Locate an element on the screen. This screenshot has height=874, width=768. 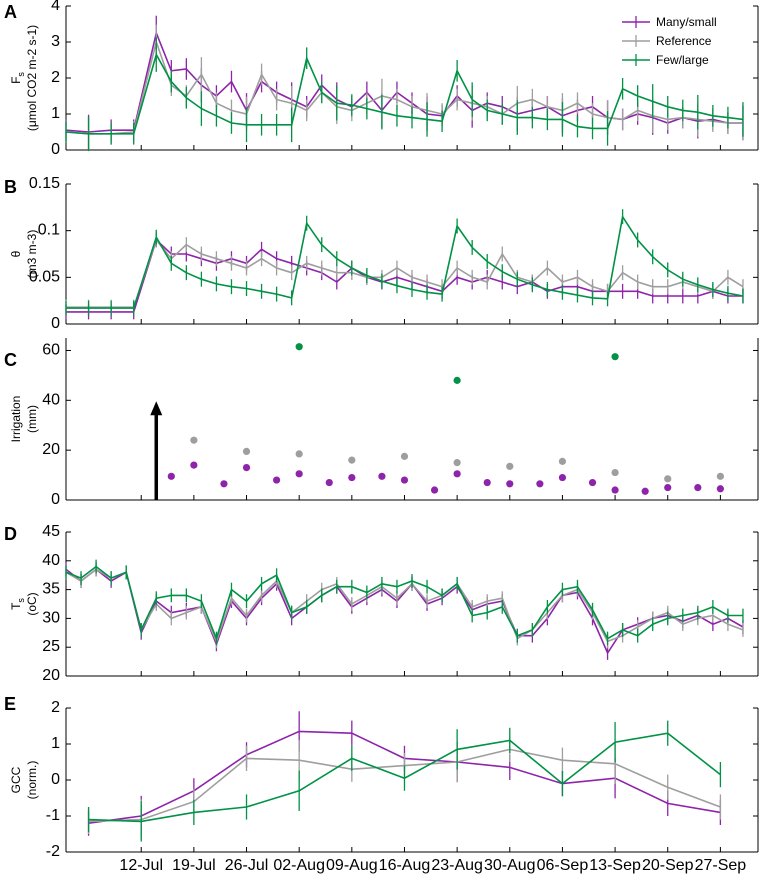
panel-label-D: D is located at coordinates (10, 534).